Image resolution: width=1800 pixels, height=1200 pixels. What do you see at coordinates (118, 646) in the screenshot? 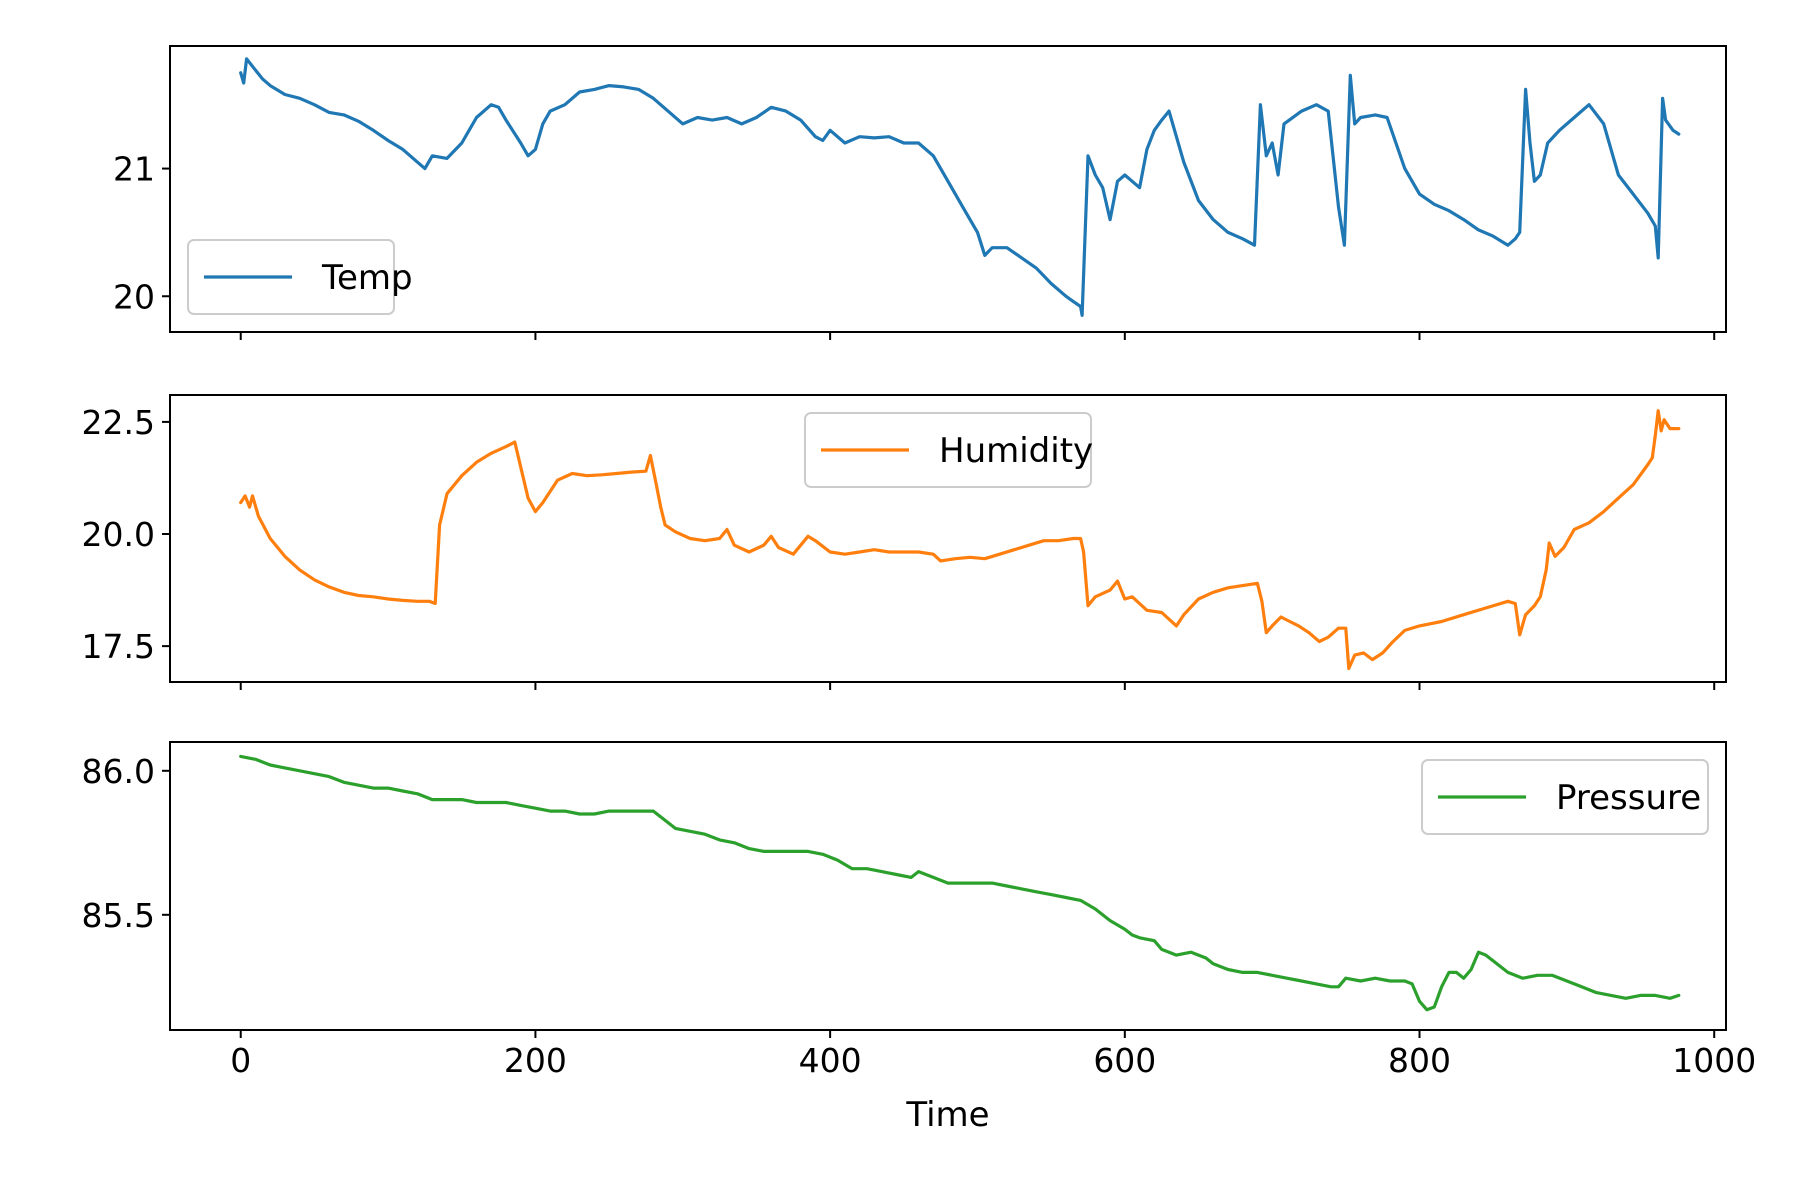
I see `y-tick-label: 17.5` at bounding box center [118, 646].